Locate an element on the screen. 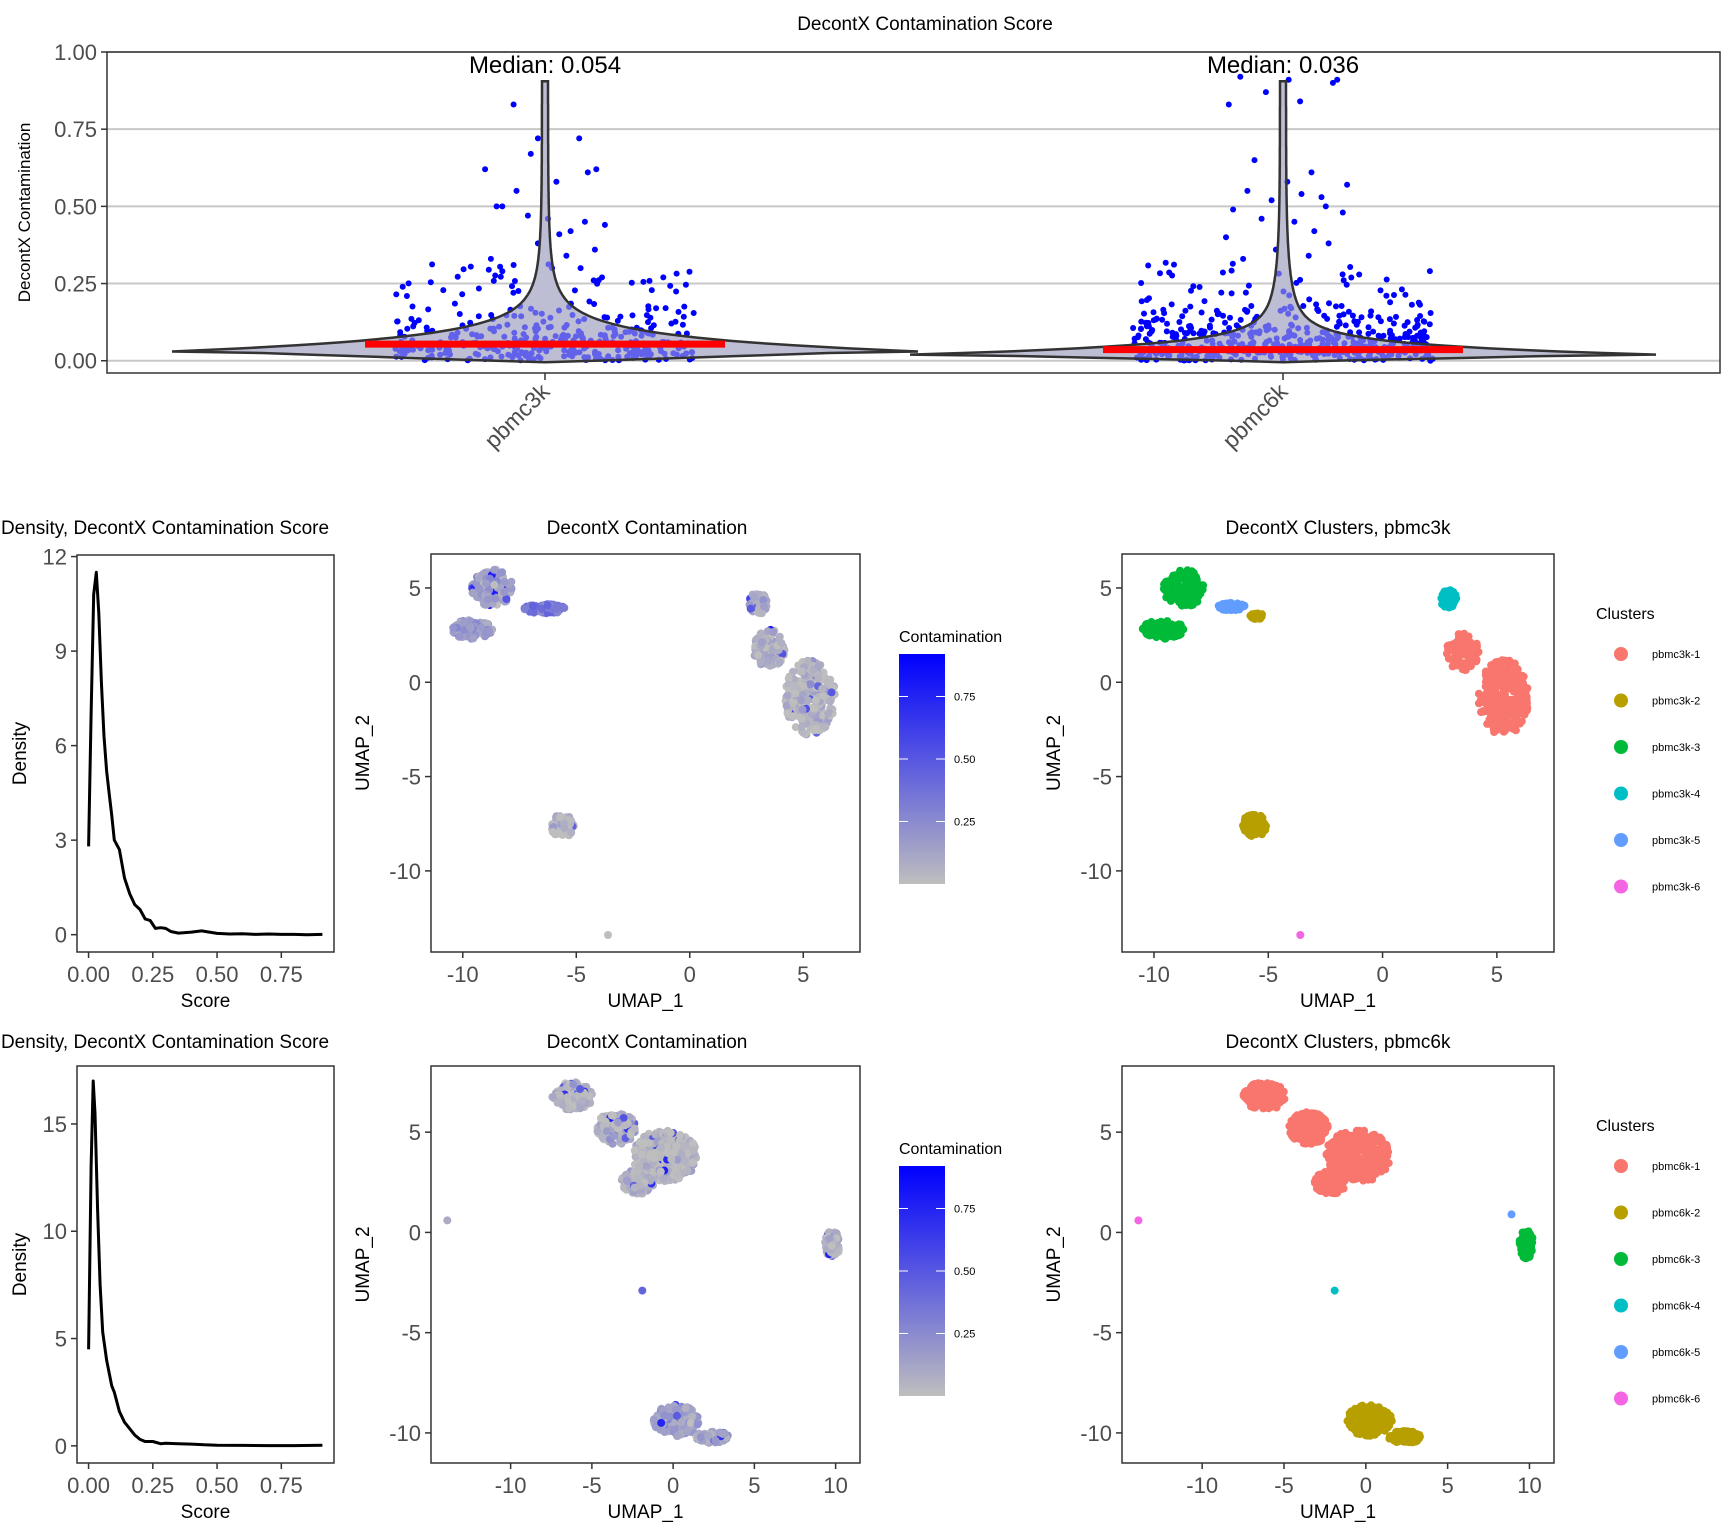 The height and width of the screenshot is (1536, 1728). x-tick-label: 0.00 is located at coordinates (88, 974).